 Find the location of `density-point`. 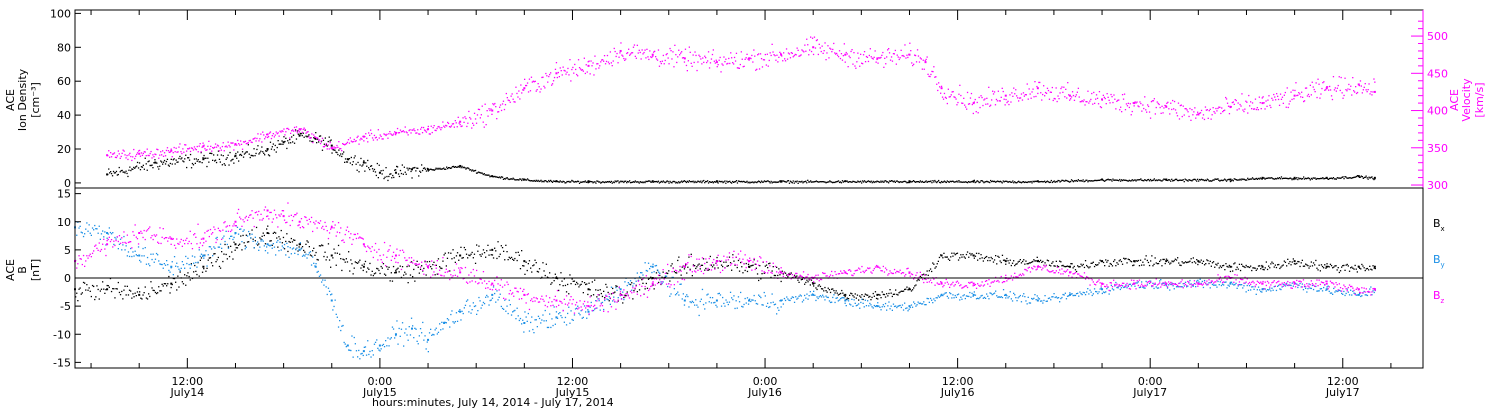

density-point is located at coordinates (781, 181).